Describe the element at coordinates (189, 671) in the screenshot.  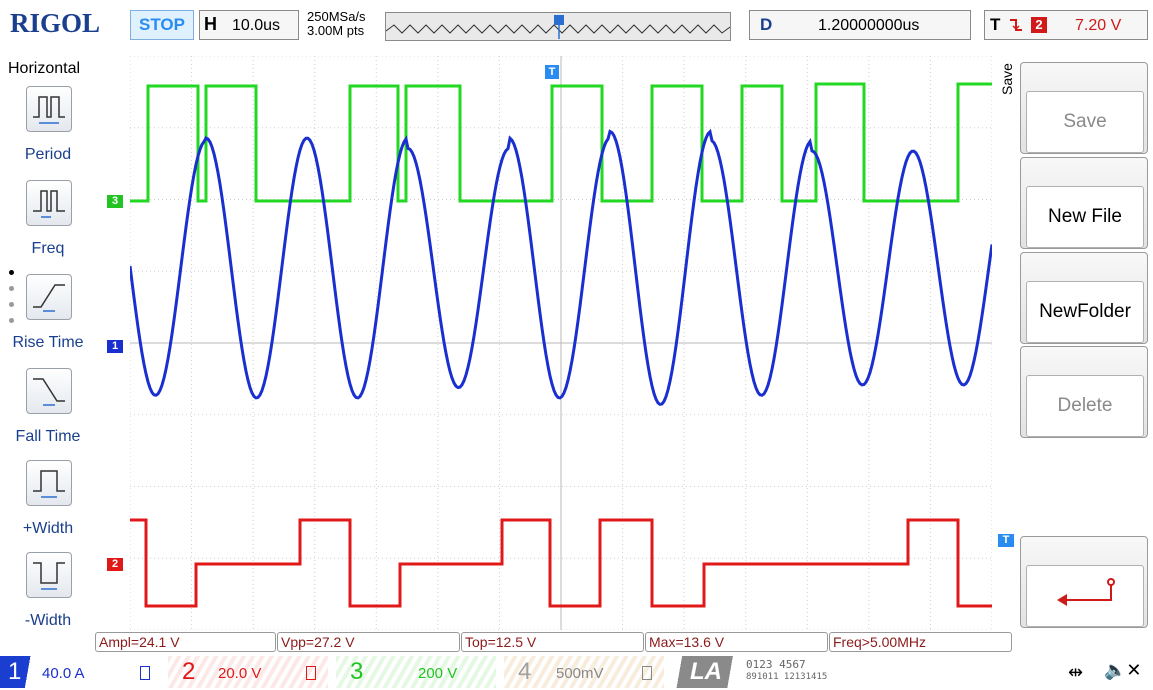
I see `ch2-number: 2` at that location.